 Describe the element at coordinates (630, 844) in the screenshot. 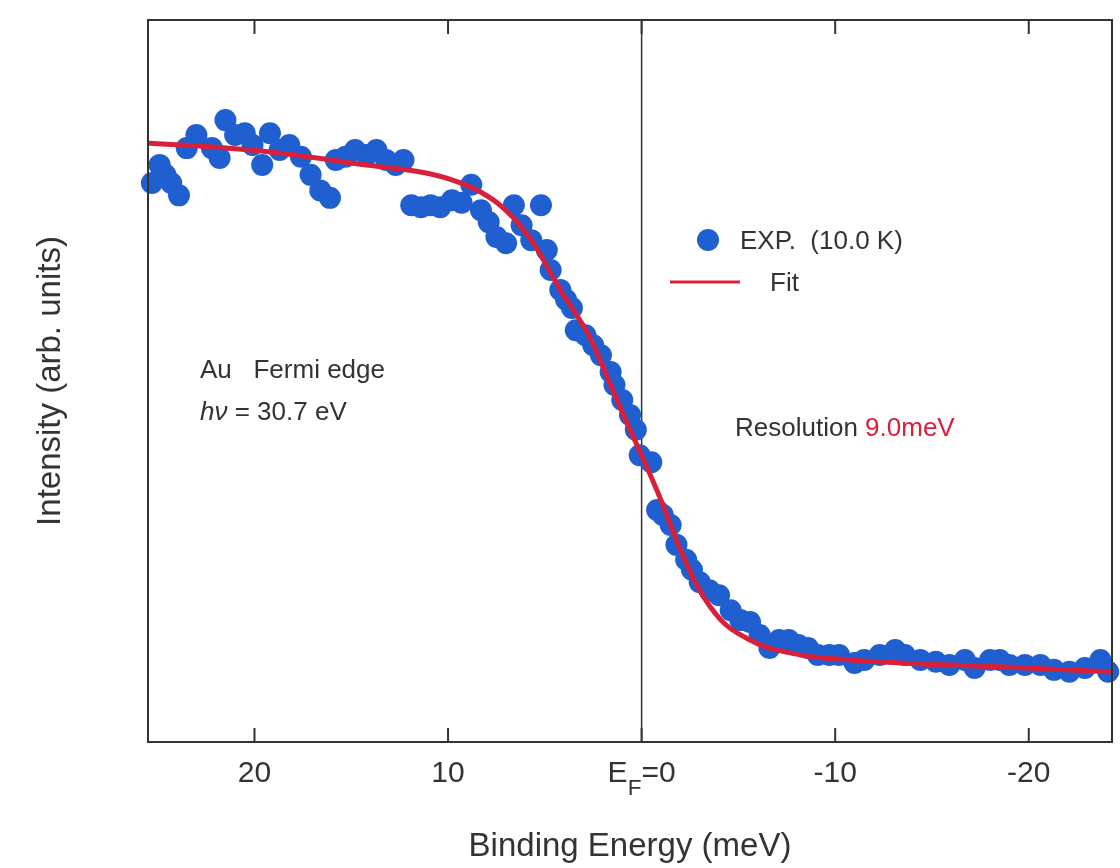

I see `x-axis-title: Binding Energy (meV)` at that location.